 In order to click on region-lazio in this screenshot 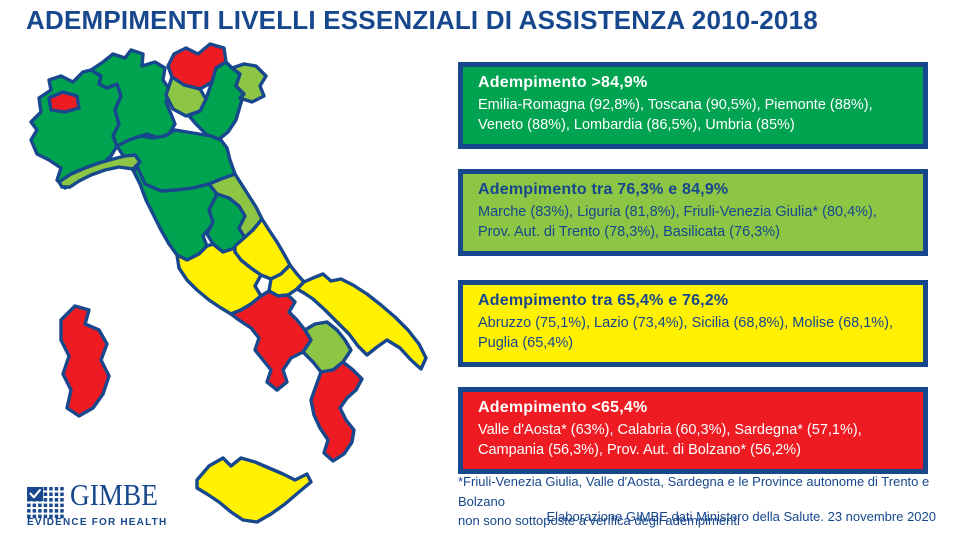, I will do `click(219, 279)`.